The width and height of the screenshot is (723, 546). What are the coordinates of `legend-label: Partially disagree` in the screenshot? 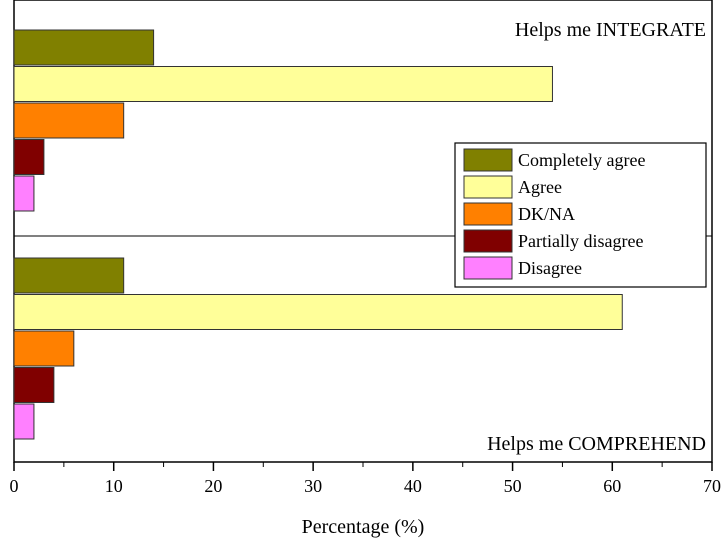 It's located at (580, 241).